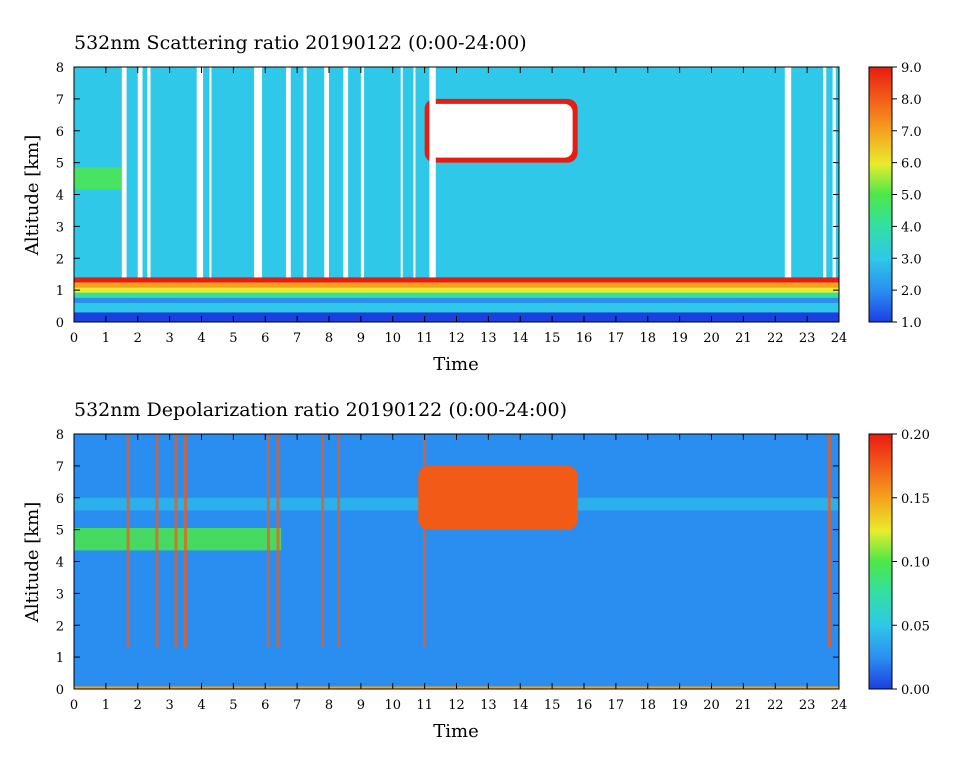 The image size is (960, 770). I want to click on colorbar-tick-label: 4.0, so click(911, 227).